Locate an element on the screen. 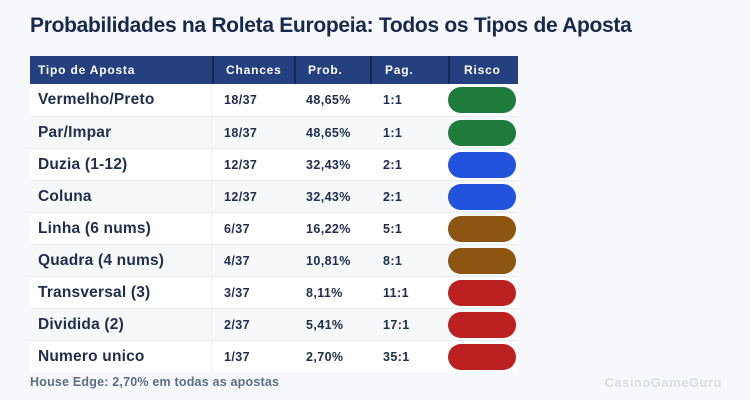  prob-cell: 16,22% is located at coordinates (328, 228).